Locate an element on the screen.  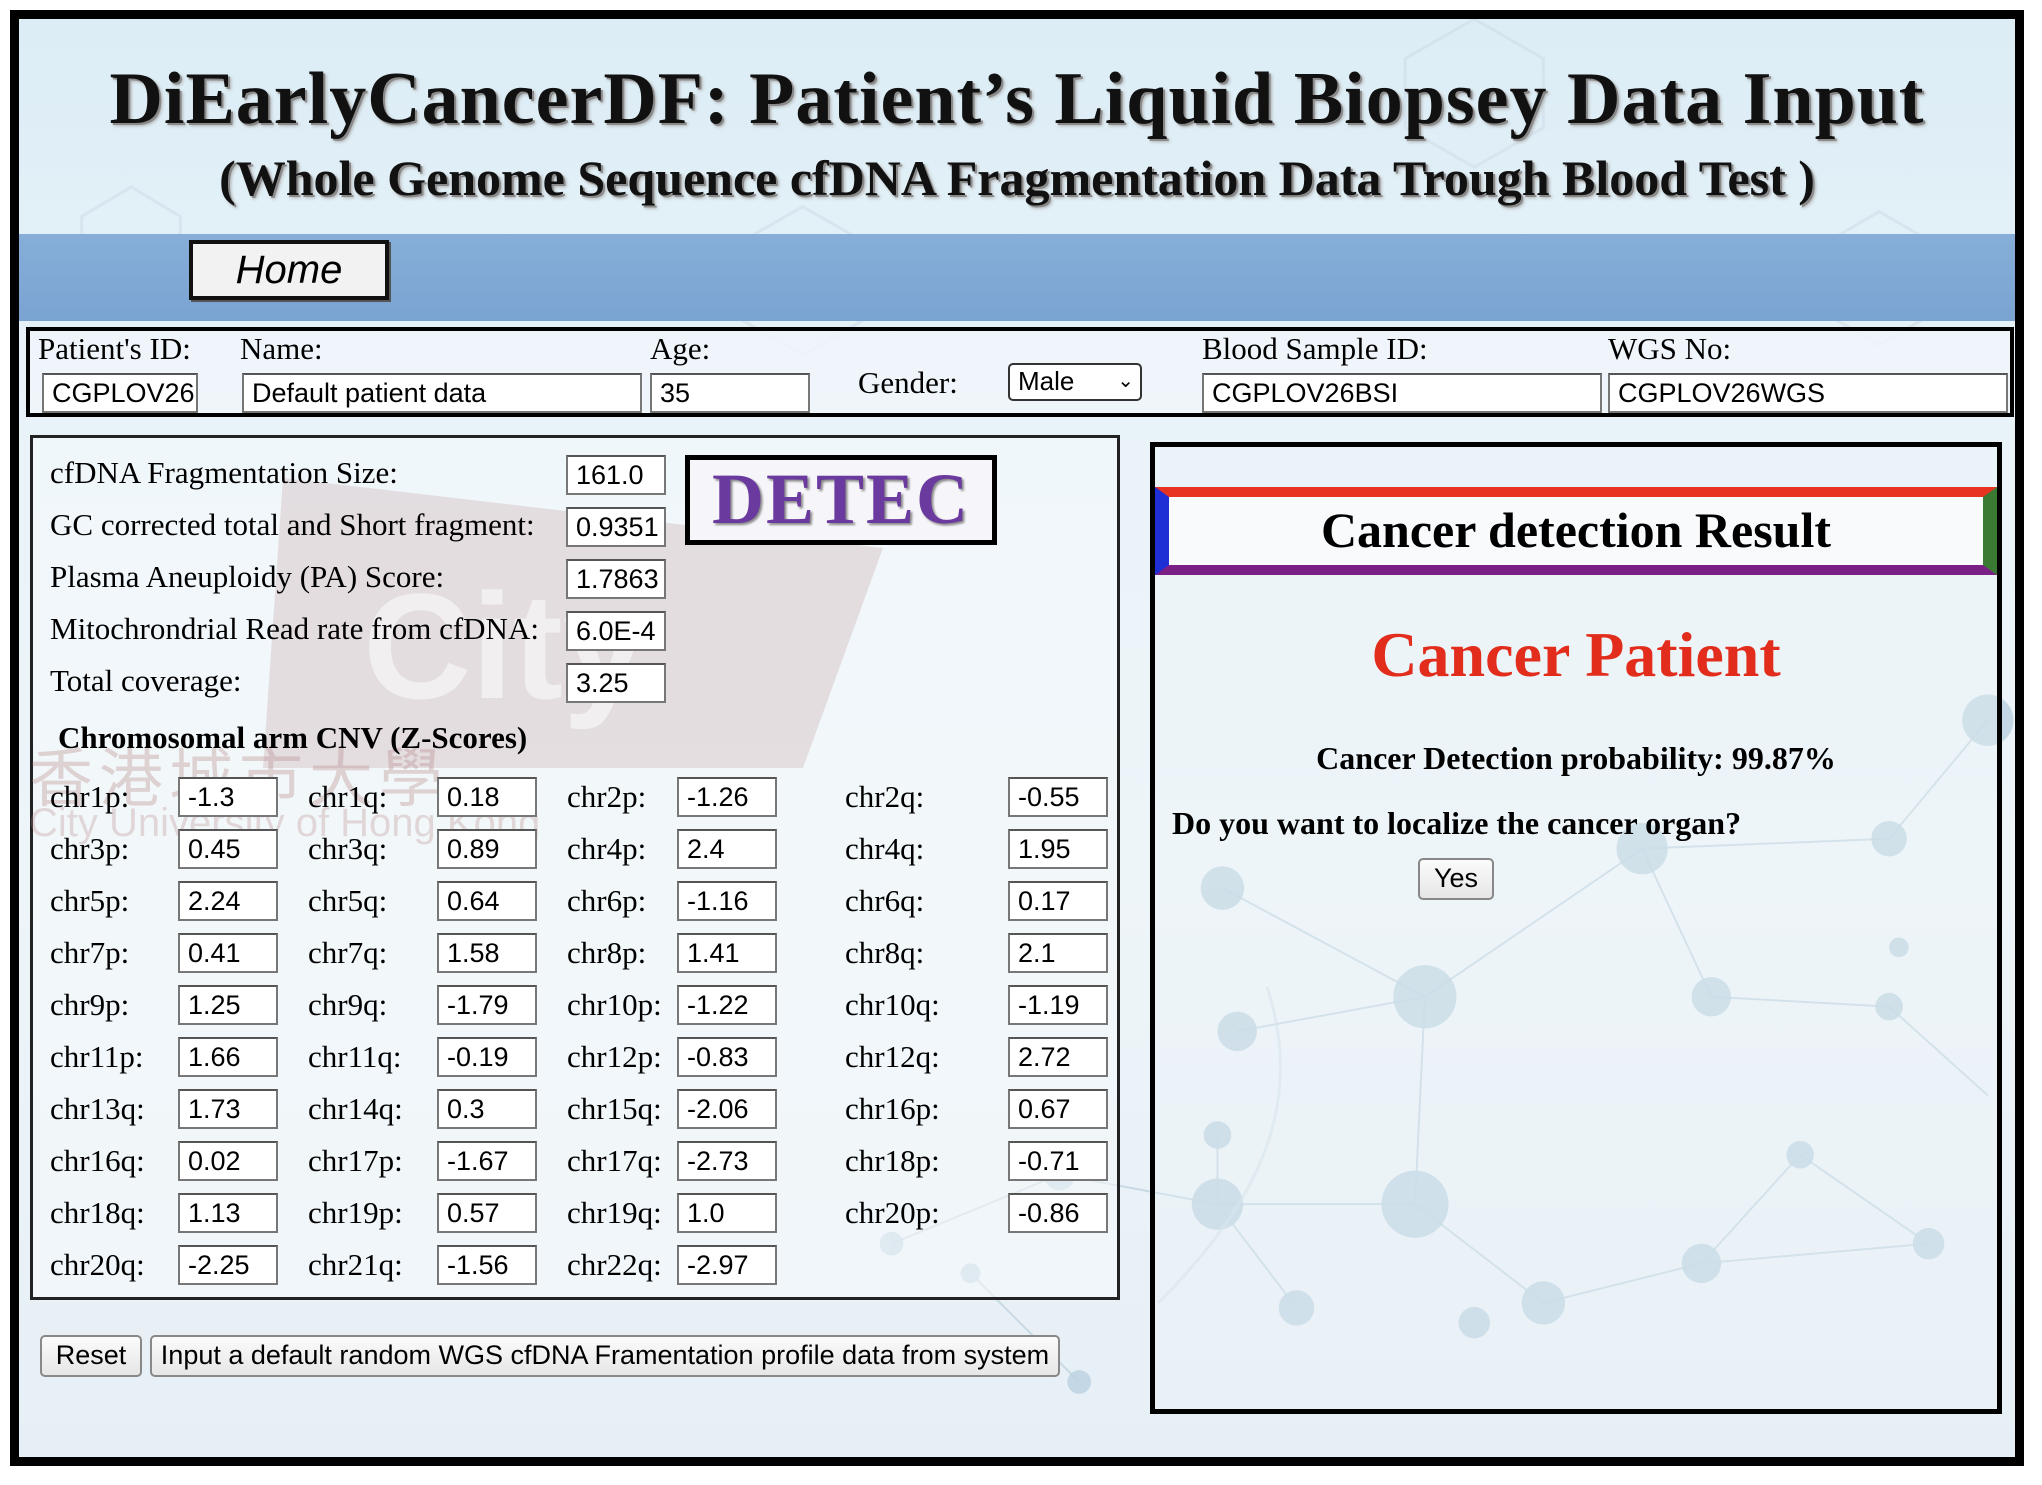
cnv-label: chr12p: is located at coordinates (614, 1056).